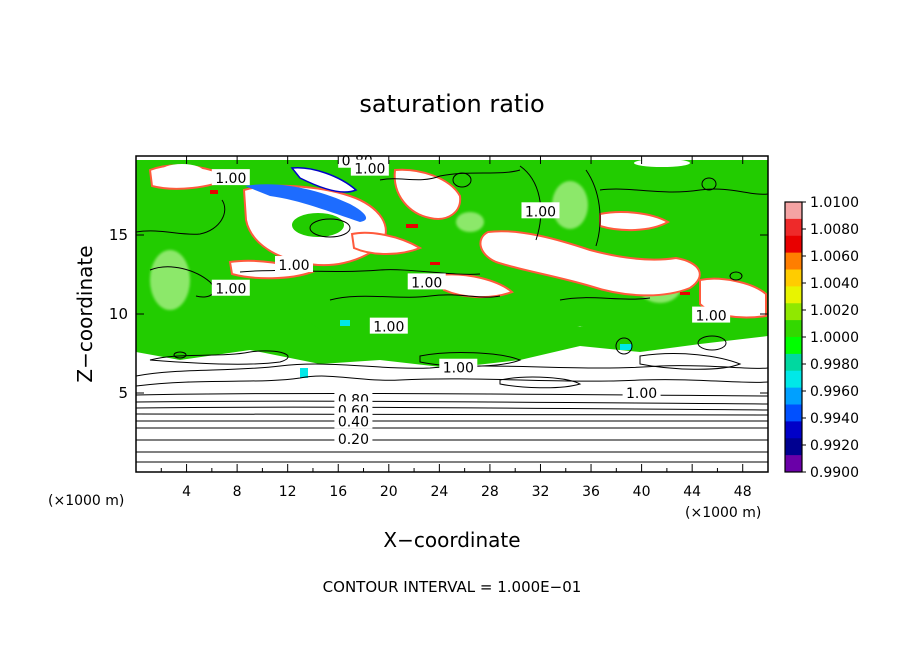  I want to click on contour-interval-note: CONTOUR INTERVAL = 1.000E−01, so click(452, 587).